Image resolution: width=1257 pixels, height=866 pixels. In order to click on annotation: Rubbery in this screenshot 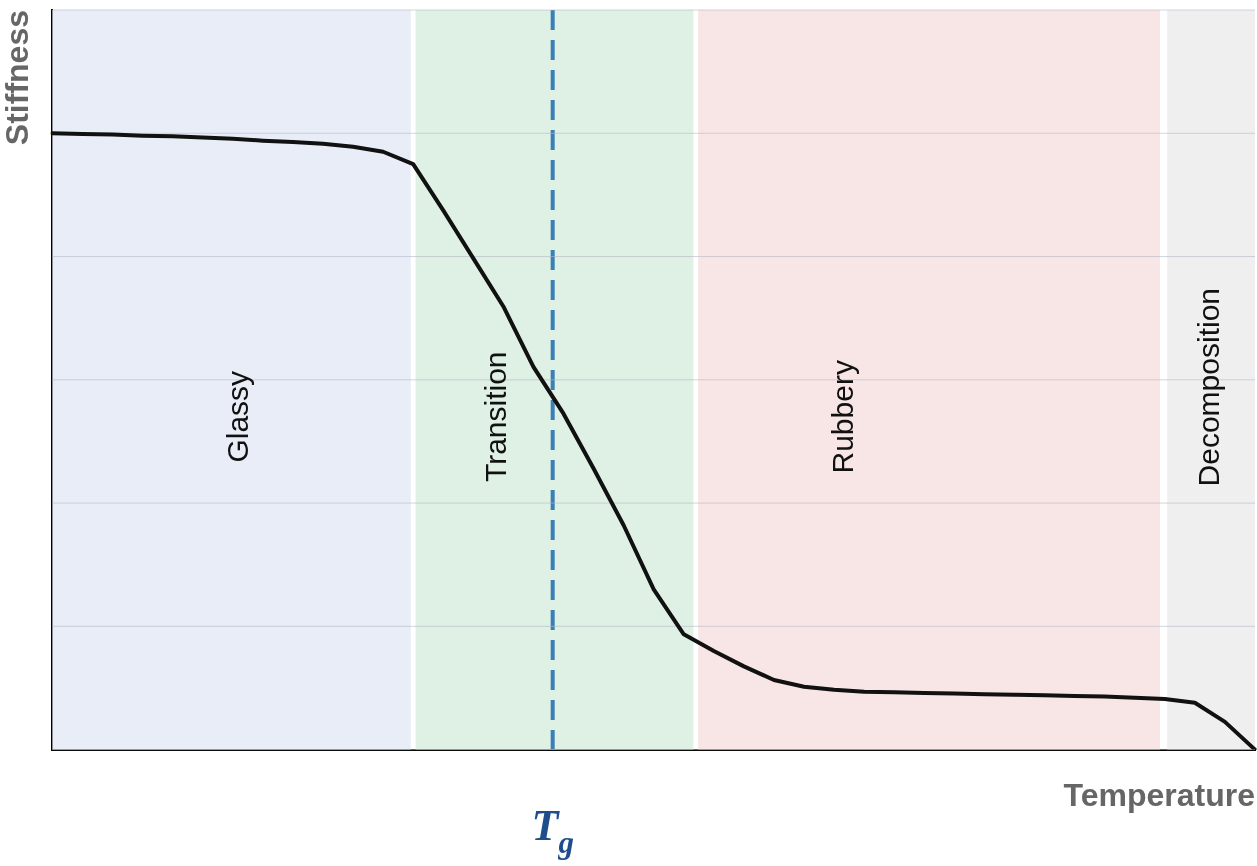, I will do `click(843, 417)`.